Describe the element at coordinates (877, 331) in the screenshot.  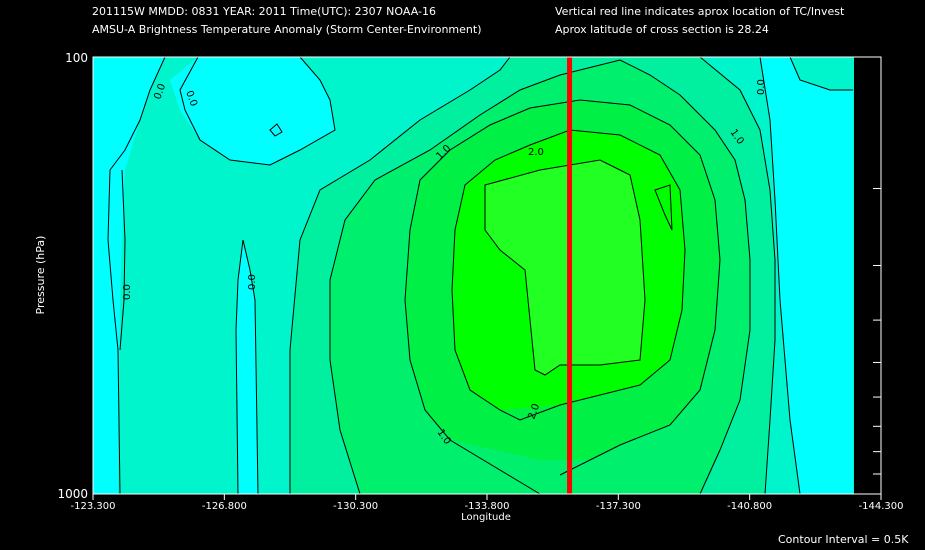
I see `right-axis-ticks` at that location.